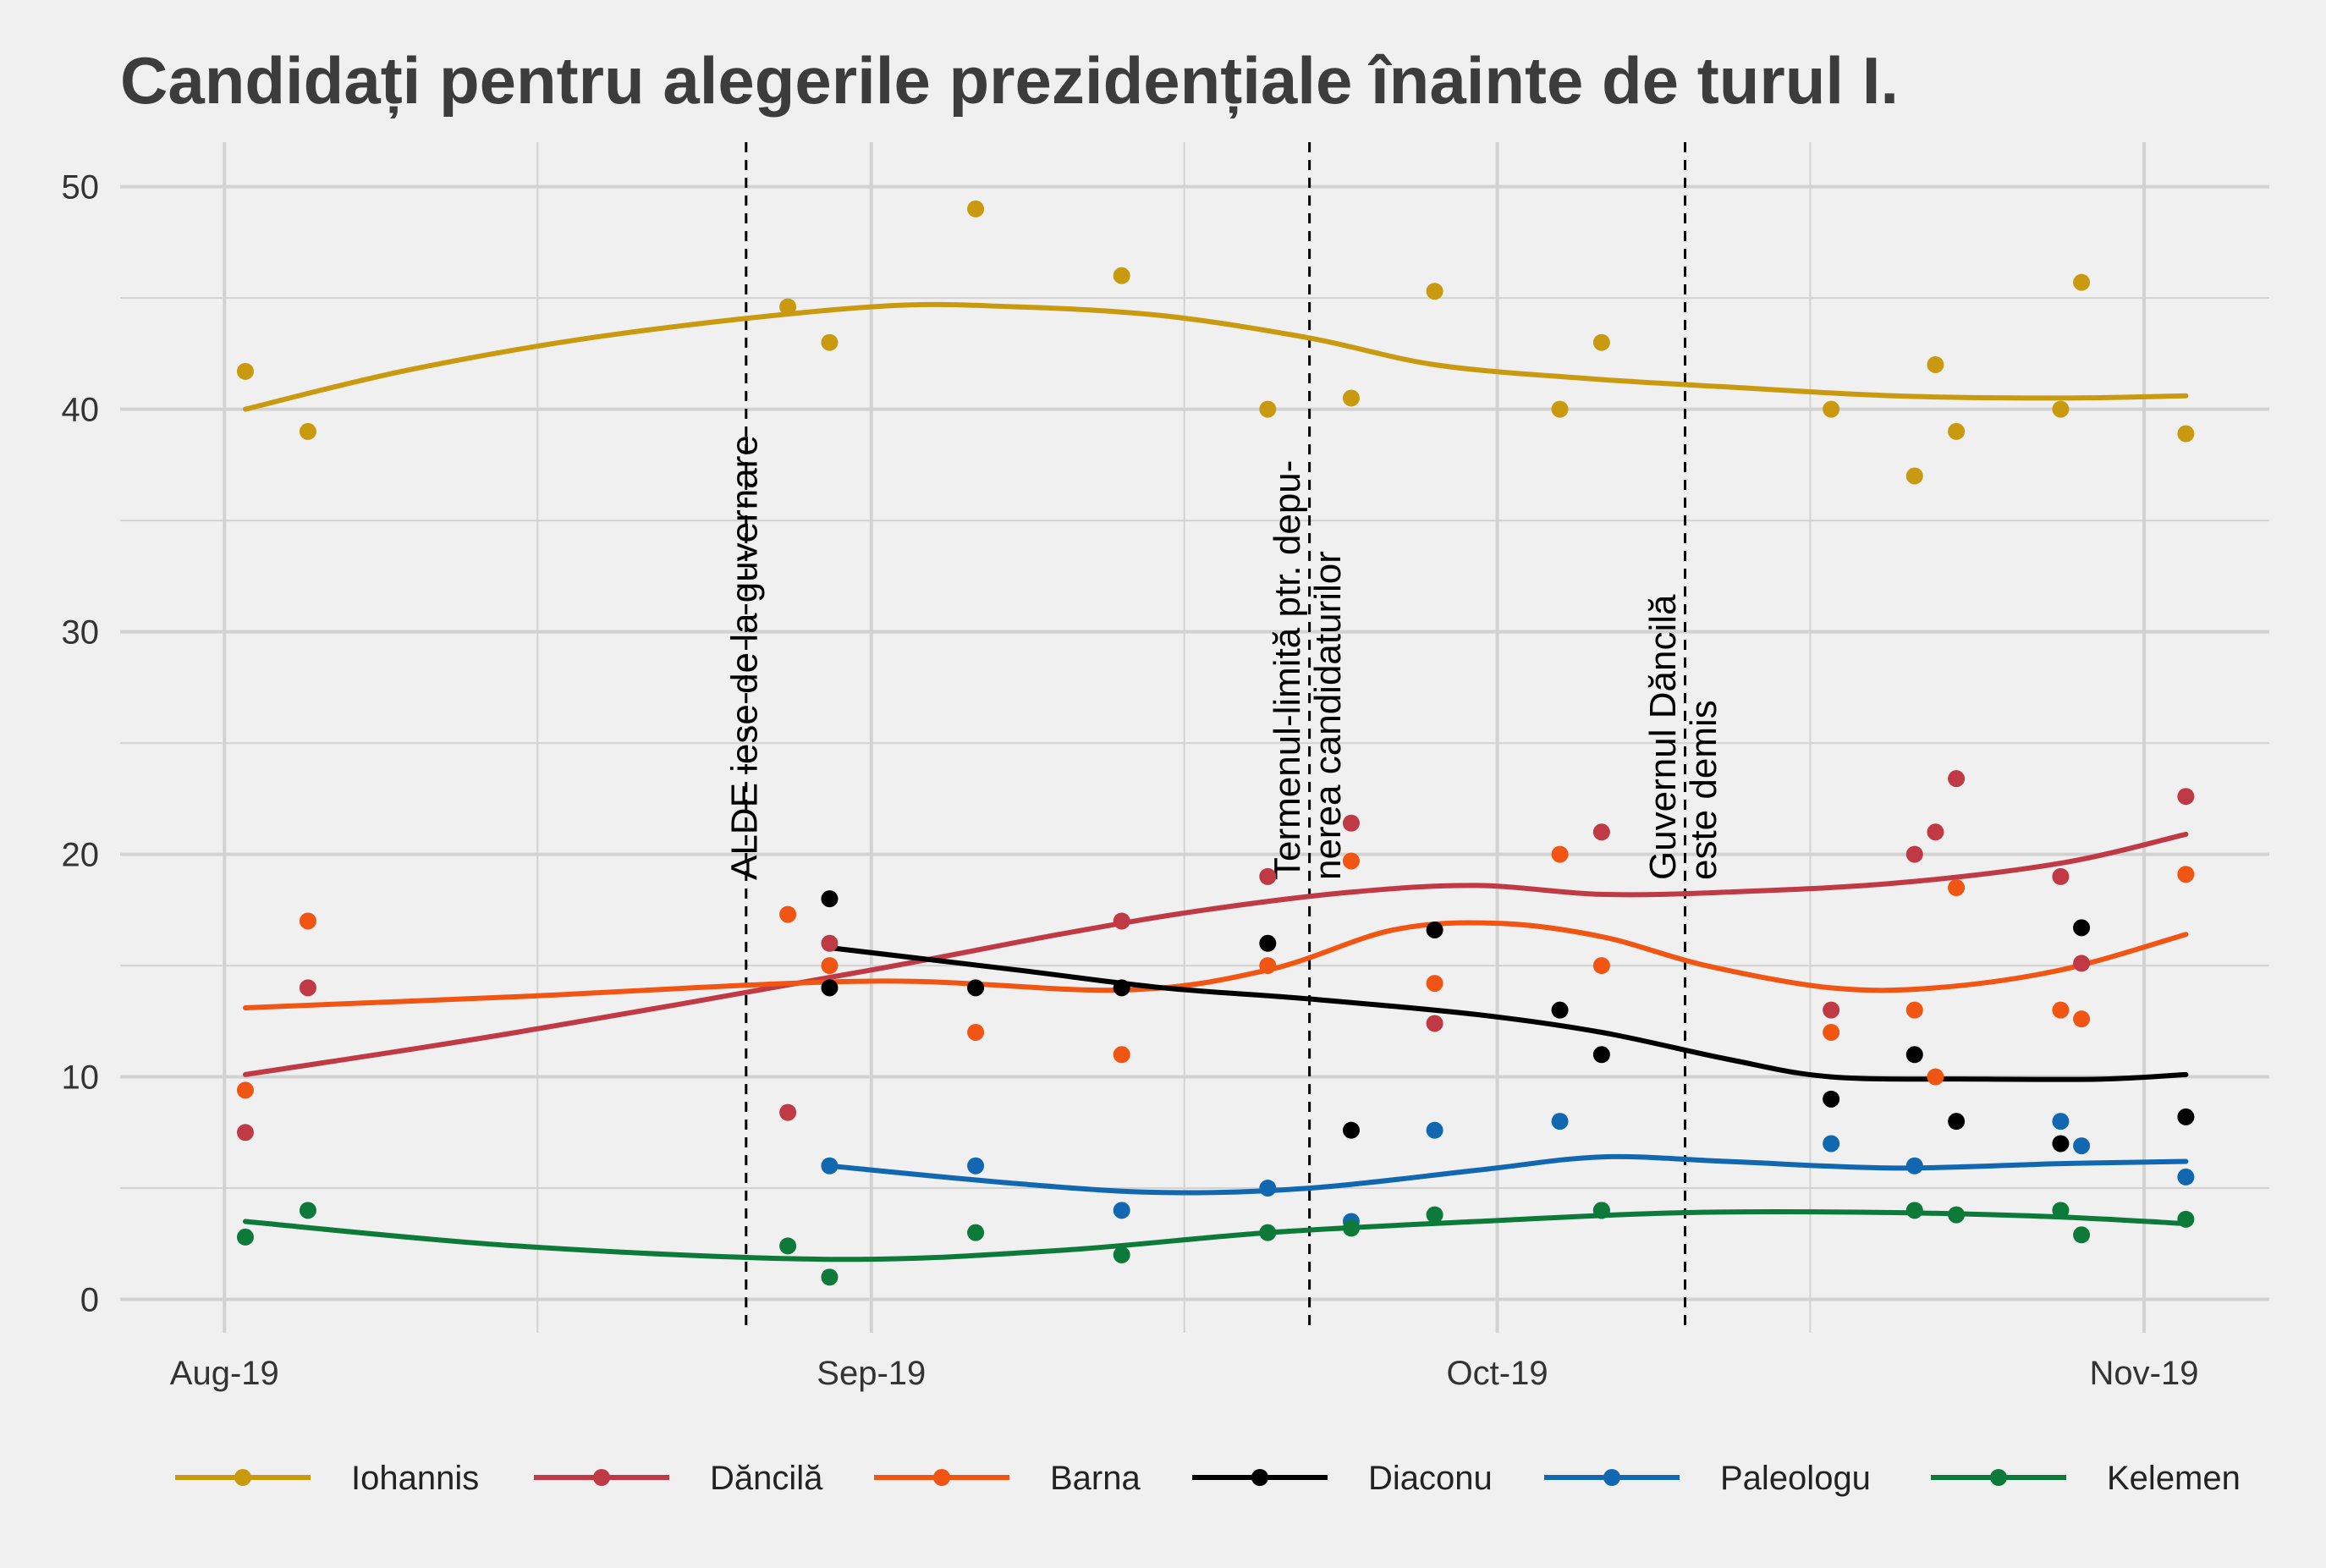  I want to click on x-tick-label: Sep-19, so click(871, 1373).